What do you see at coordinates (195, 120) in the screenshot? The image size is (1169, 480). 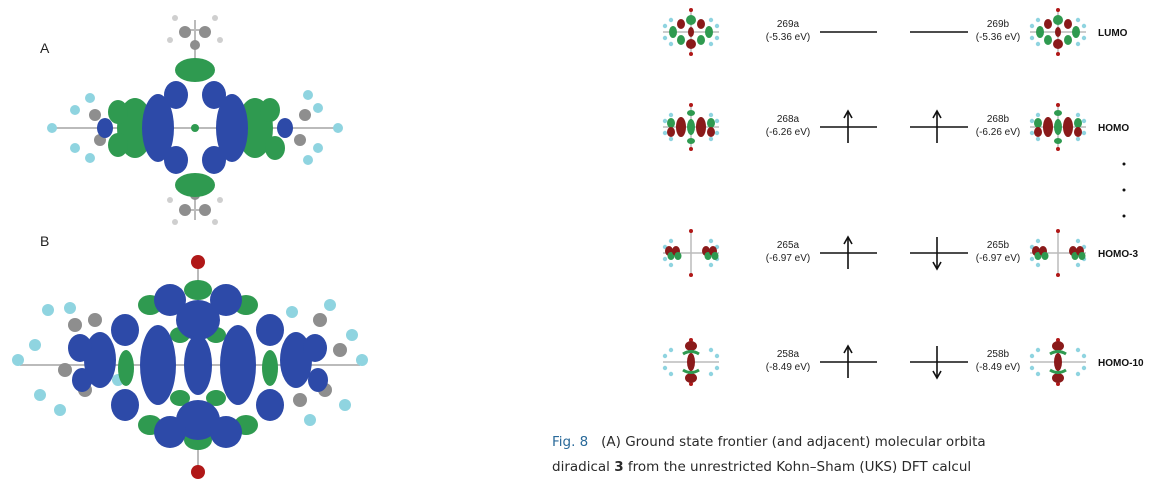 I see `molecule-a-orbital` at bounding box center [195, 120].